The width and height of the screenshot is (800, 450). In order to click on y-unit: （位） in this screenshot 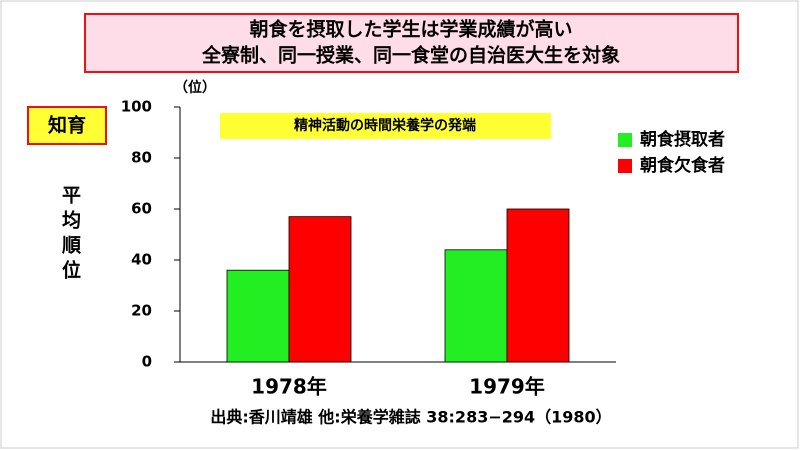, I will do `click(195, 87)`.